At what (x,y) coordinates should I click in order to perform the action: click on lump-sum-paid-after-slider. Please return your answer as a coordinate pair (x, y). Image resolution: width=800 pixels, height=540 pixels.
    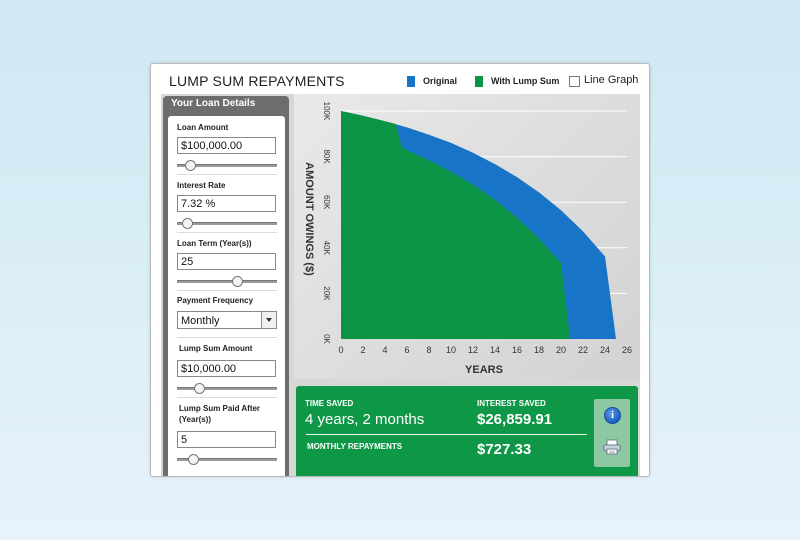
    Looking at the image, I should click on (227, 459).